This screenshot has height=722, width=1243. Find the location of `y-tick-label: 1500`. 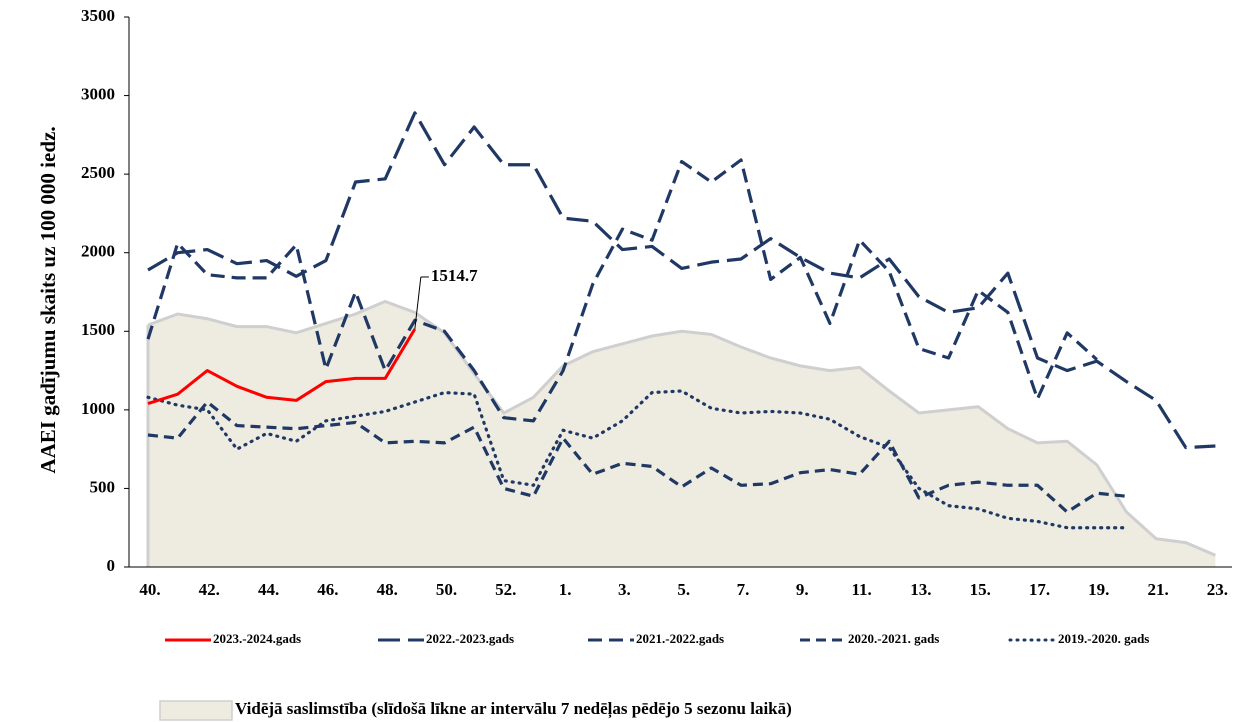

y-tick-label: 1500 is located at coordinates (98, 329).